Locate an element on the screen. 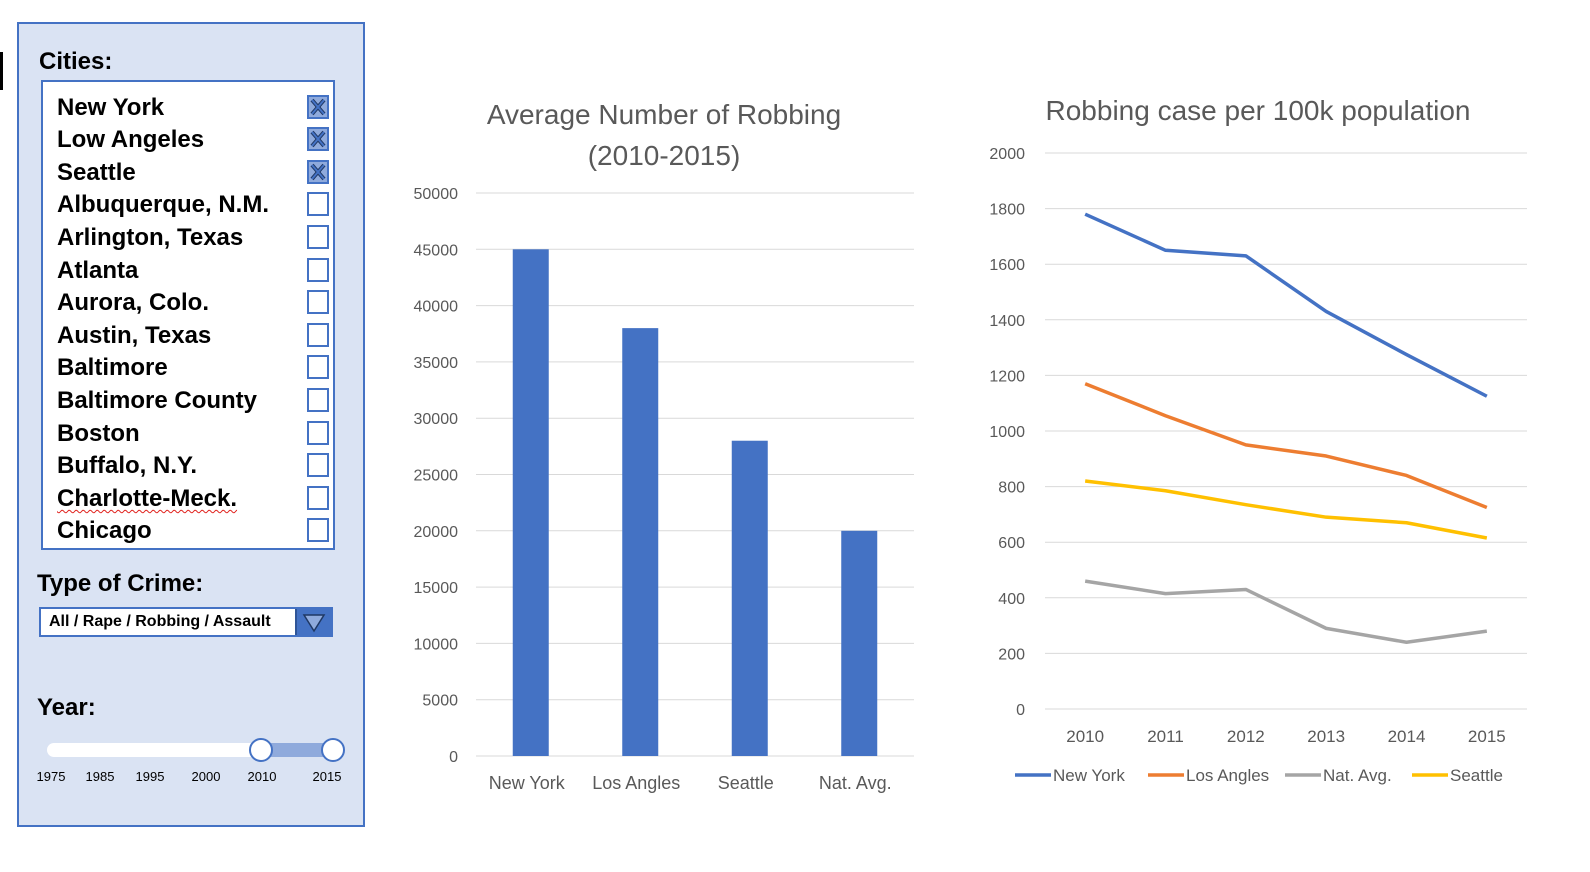 The width and height of the screenshot is (1590, 872). line-chart-y-tick-label: 1800 is located at coordinates (1007, 210).